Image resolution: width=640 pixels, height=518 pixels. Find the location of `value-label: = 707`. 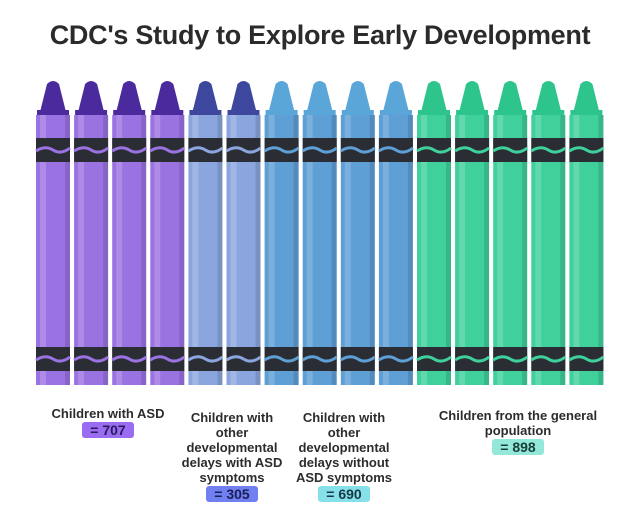

value-label: = 707 is located at coordinates (108, 430).